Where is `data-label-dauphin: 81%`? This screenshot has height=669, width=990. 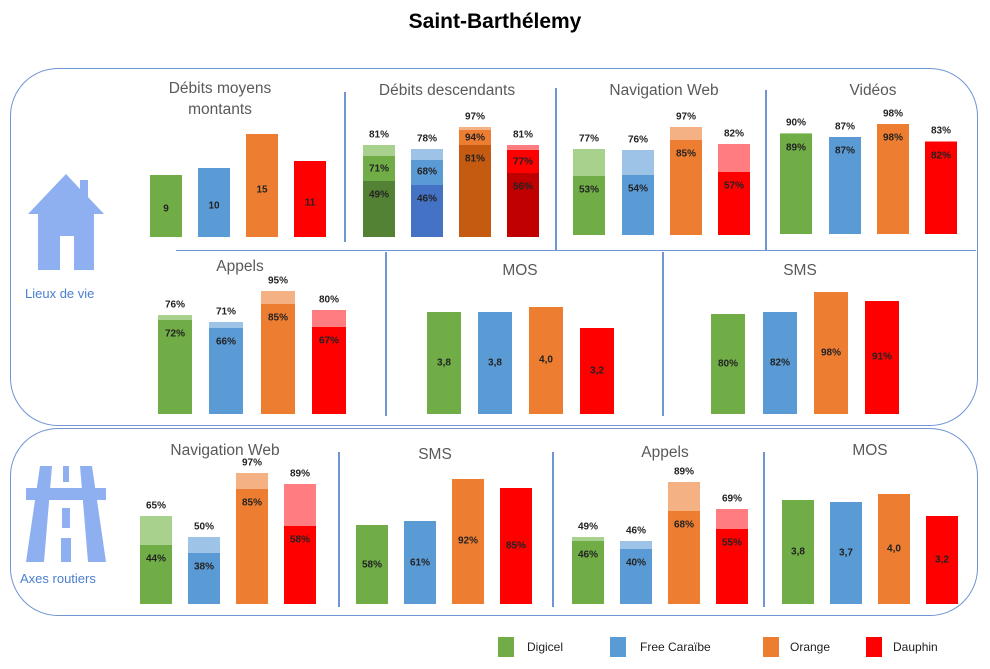 data-label-dauphin: 81% is located at coordinates (523, 135).